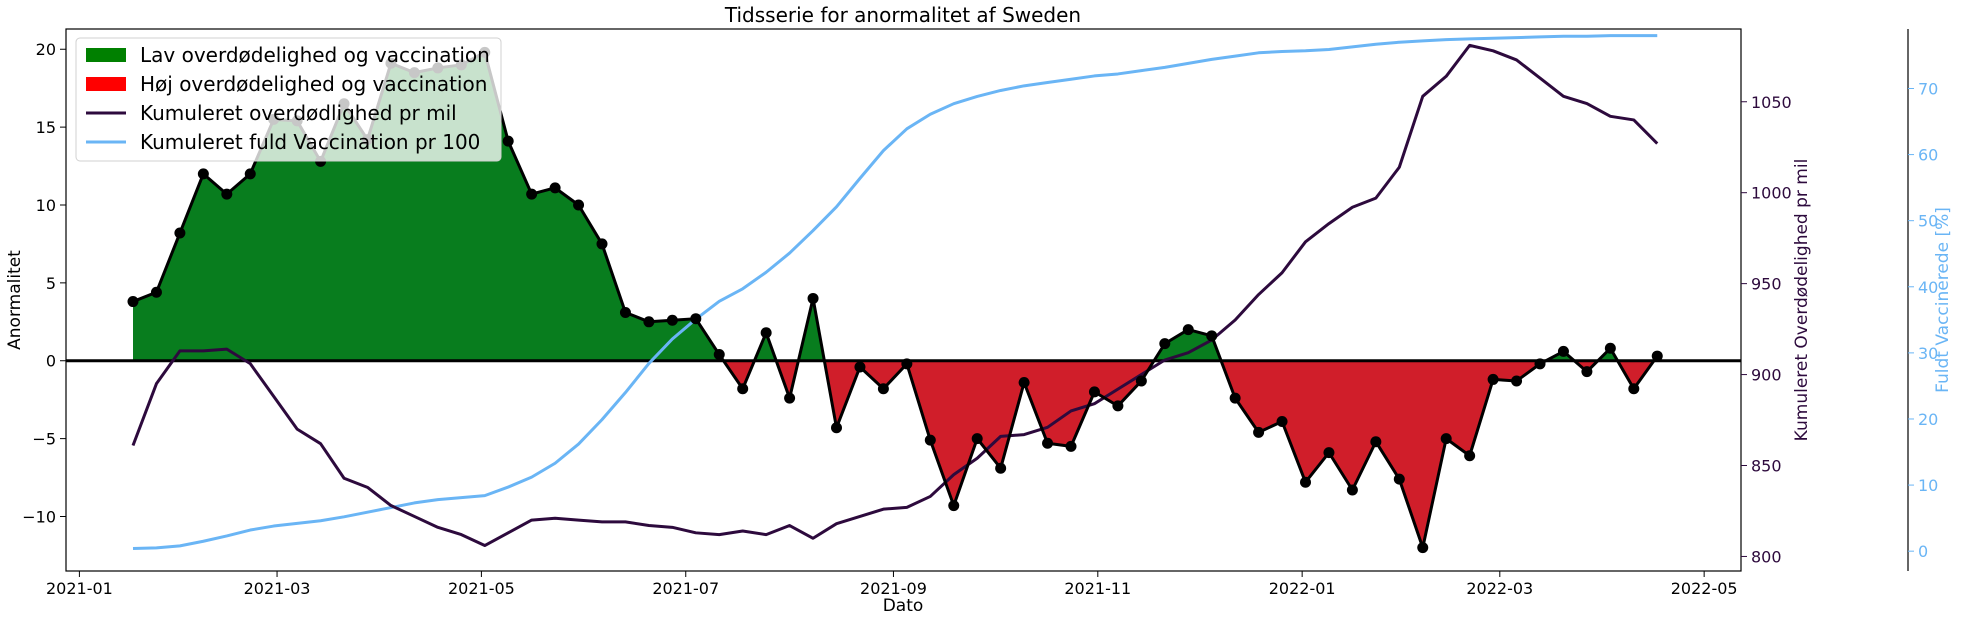 The height and width of the screenshot is (620, 1962). Describe the element at coordinates (1766, 375) in the screenshot. I see `right-tick-label: 900` at that location.